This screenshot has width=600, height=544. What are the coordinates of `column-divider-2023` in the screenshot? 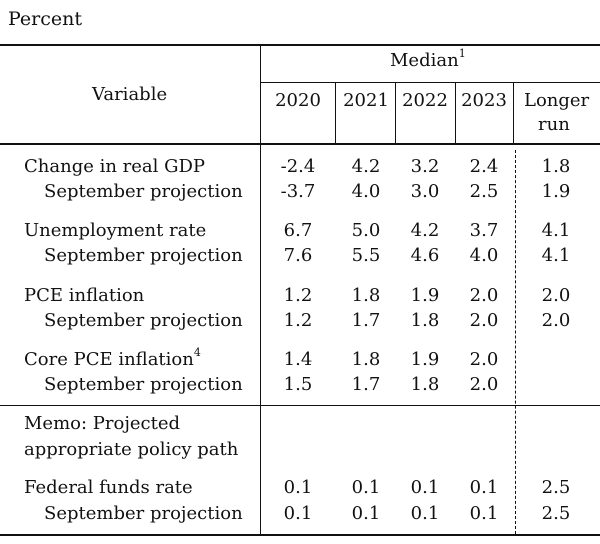 It's located at (455, 112).